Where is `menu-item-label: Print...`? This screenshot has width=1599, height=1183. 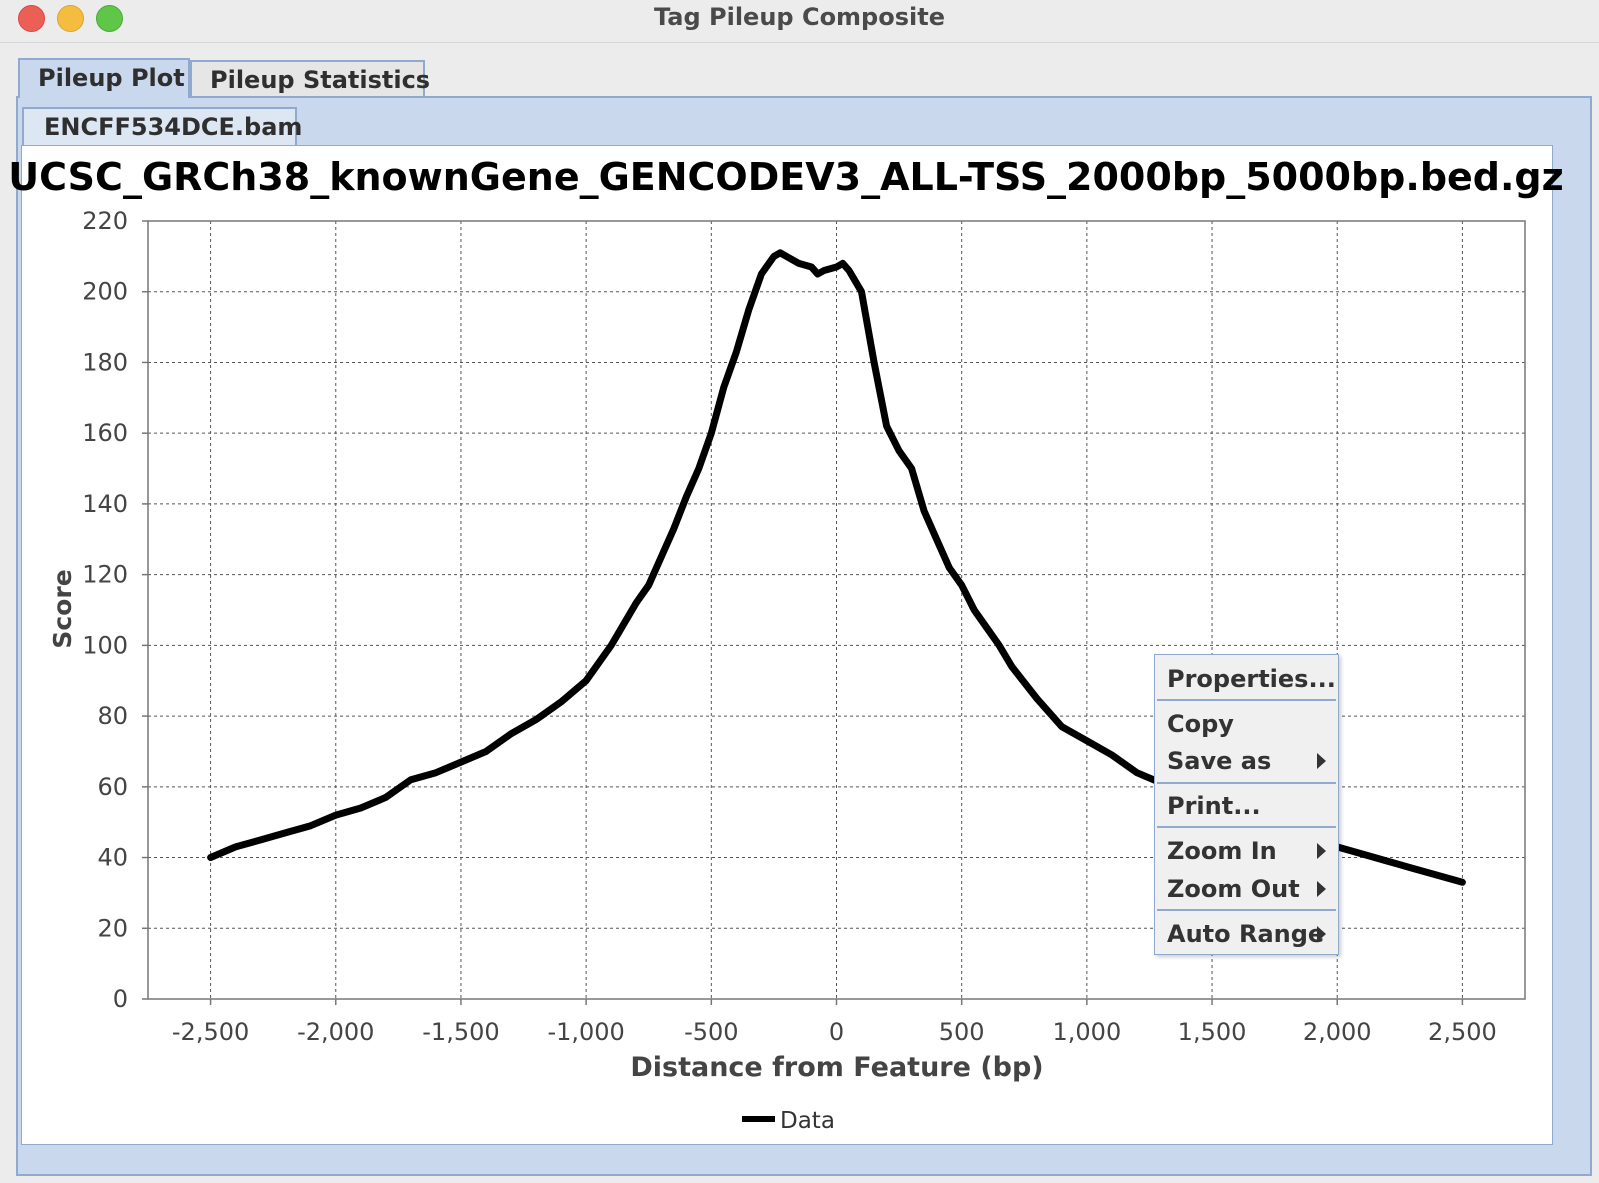
menu-item-label: Print... is located at coordinates (1214, 806).